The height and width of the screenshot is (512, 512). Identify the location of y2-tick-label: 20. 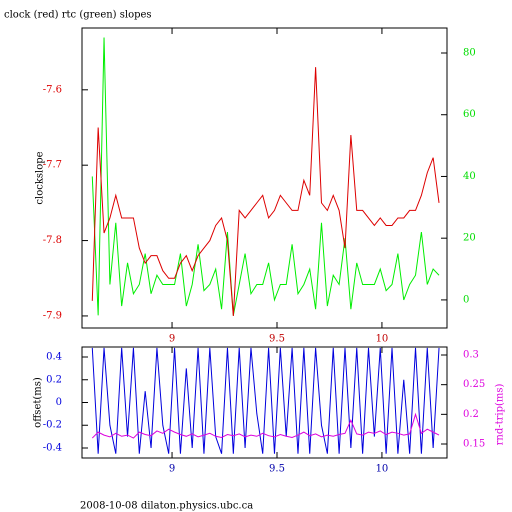
(469, 238).